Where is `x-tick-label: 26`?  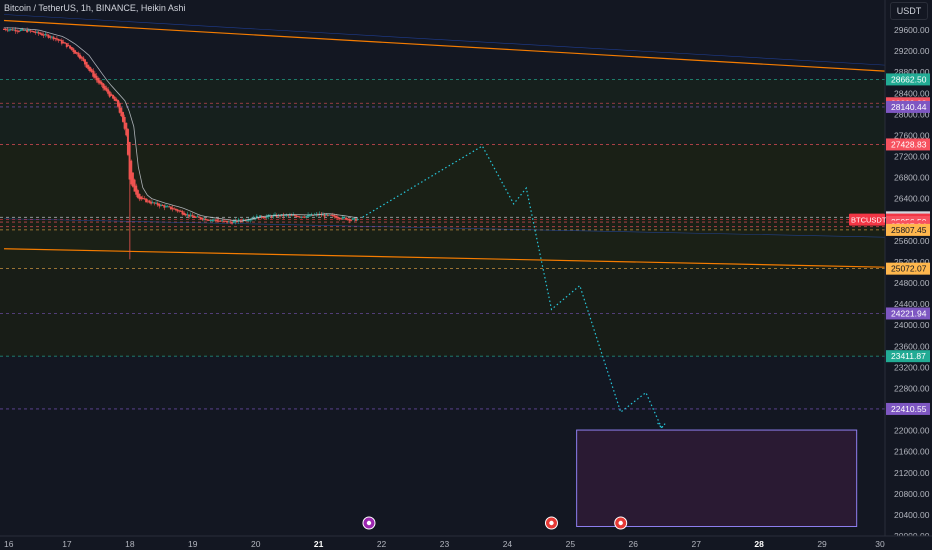 x-tick-label: 26 is located at coordinates (634, 544).